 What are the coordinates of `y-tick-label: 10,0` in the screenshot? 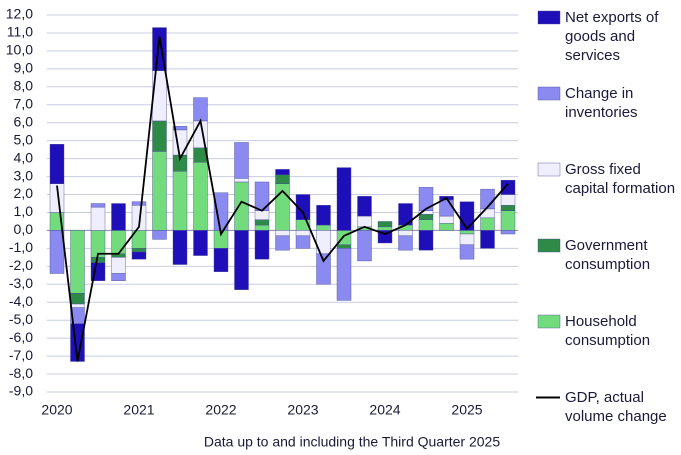 It's located at (19, 50).